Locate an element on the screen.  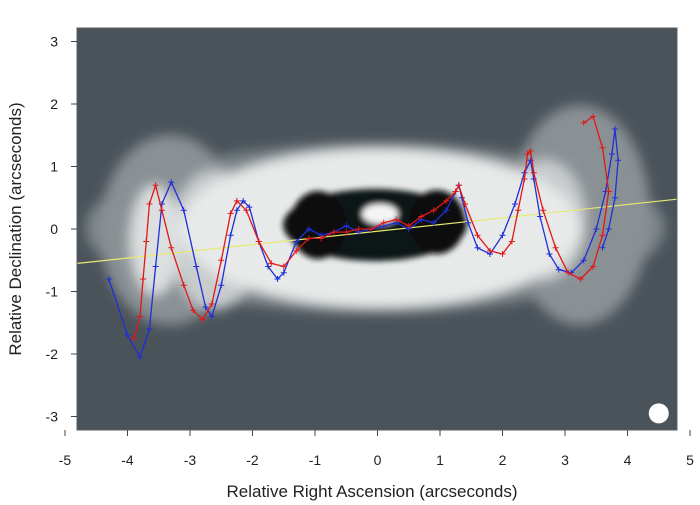
x-tick-label: 3 is located at coordinates (565, 460).